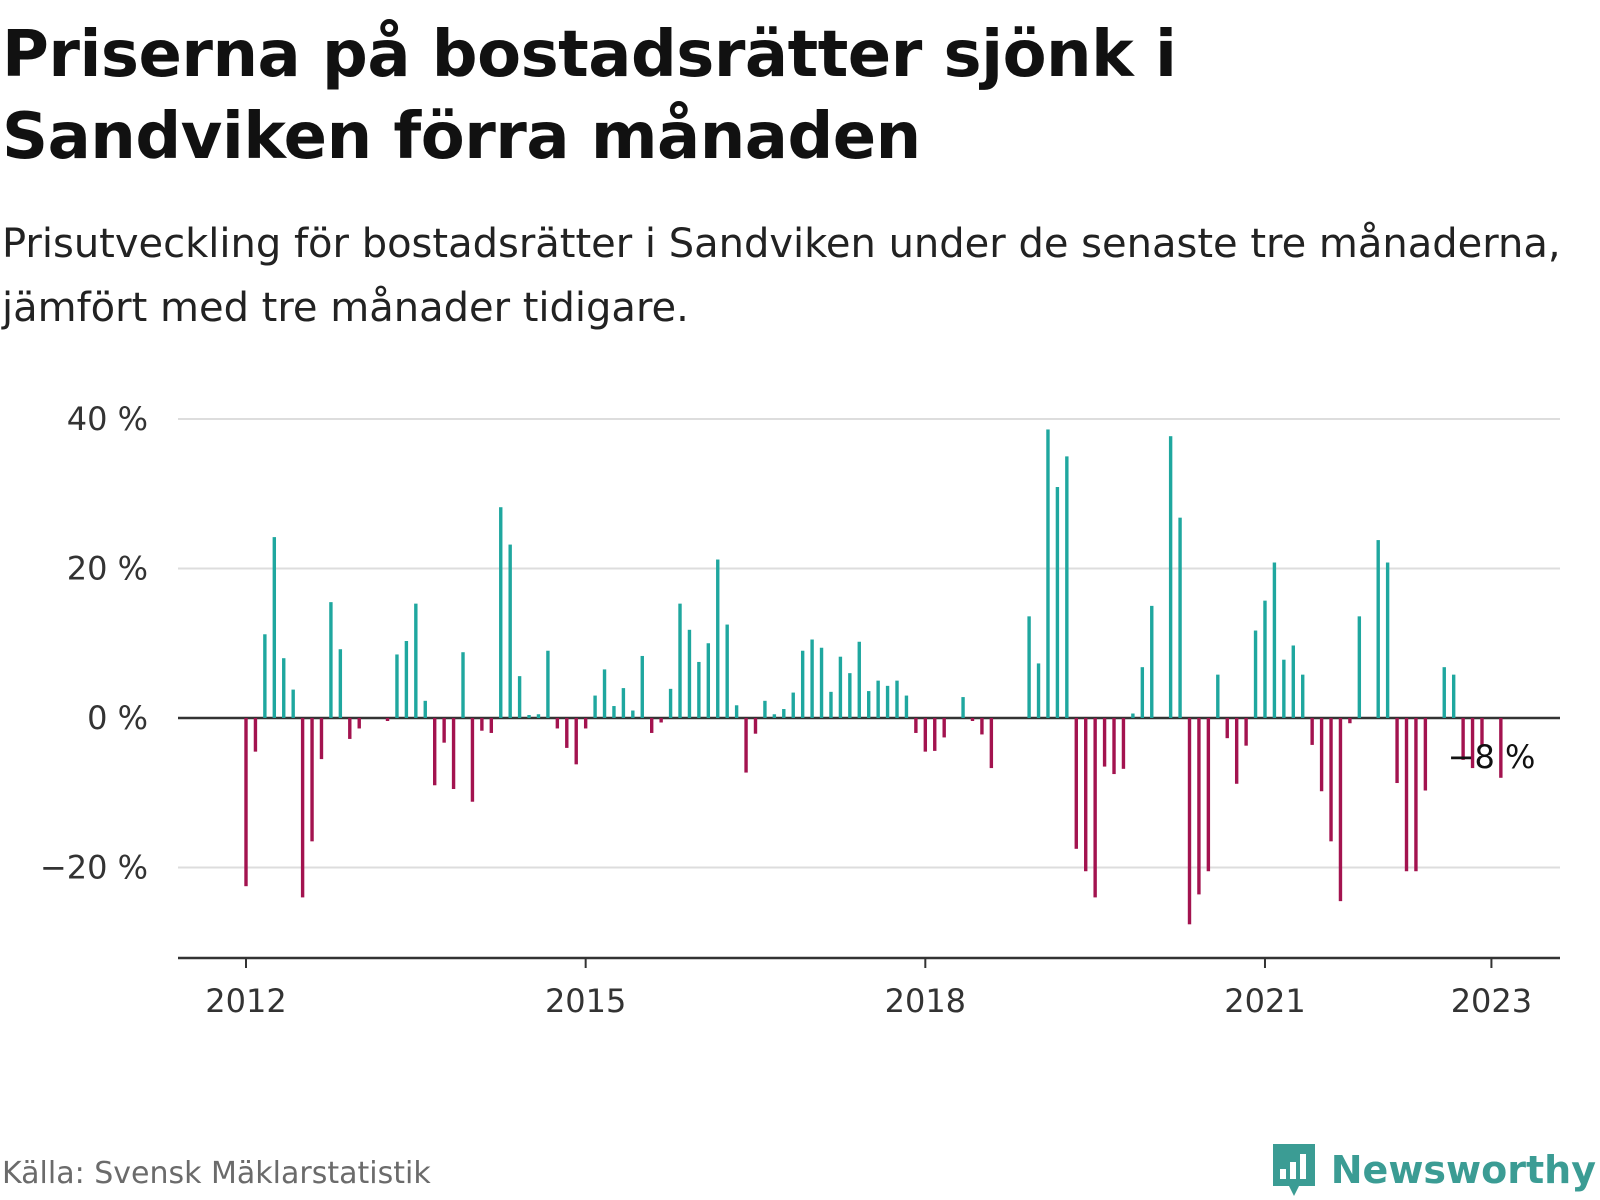  Describe the element at coordinates (1492, 757) in the screenshot. I see `last-value-label: −8 %` at that location.